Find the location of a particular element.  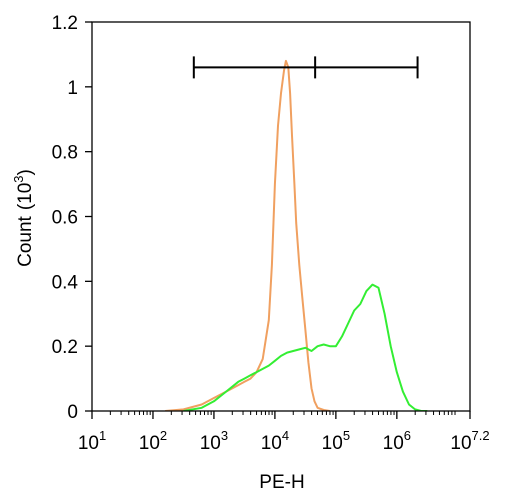

y-tick-label: 0 is located at coordinates (72, 412).